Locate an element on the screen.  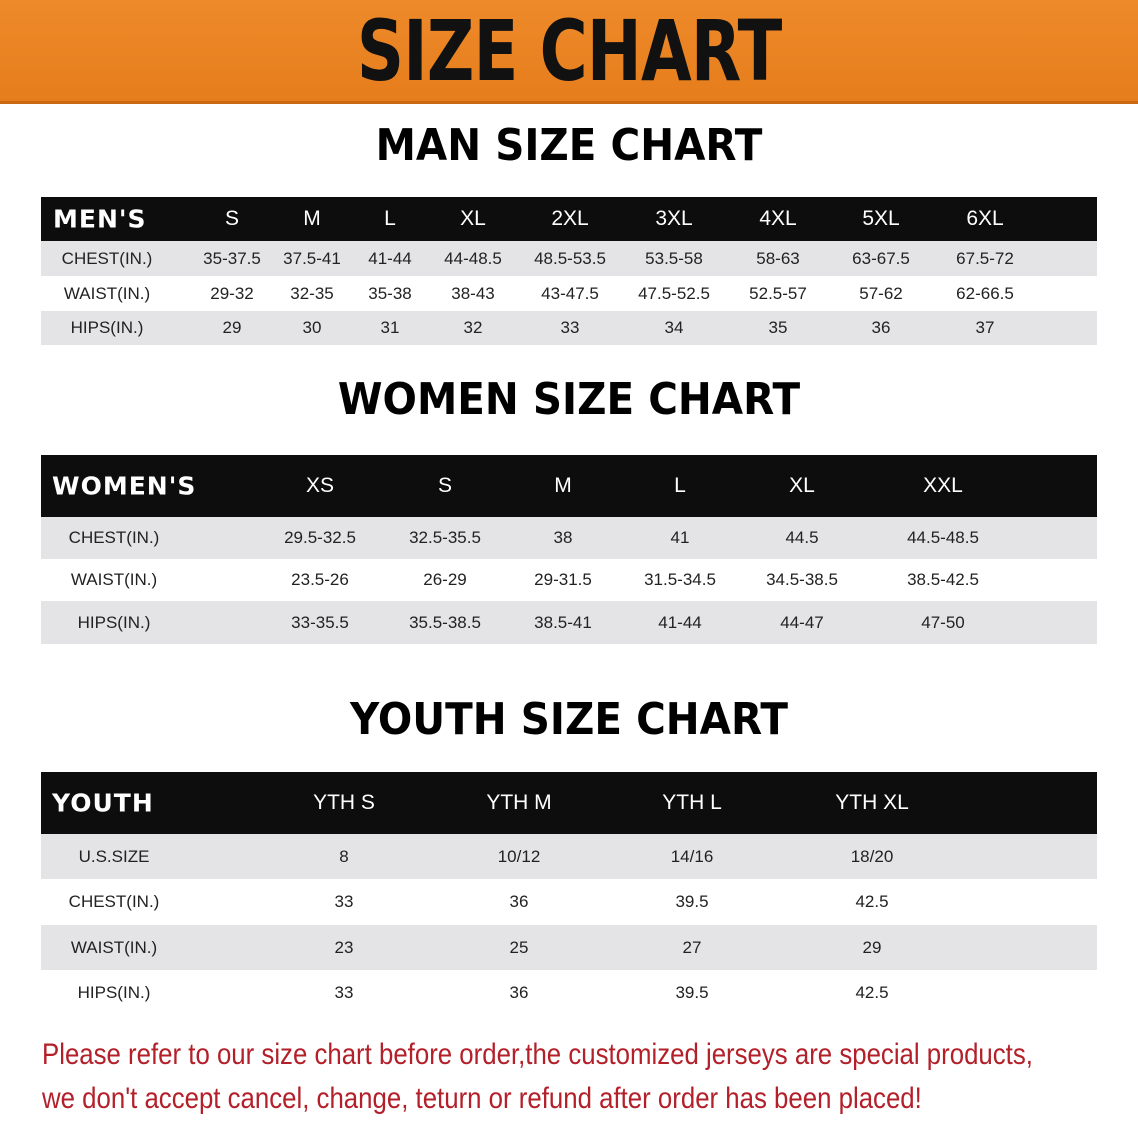
table-cell: 32.5-35.5 is located at coordinates (445, 537).